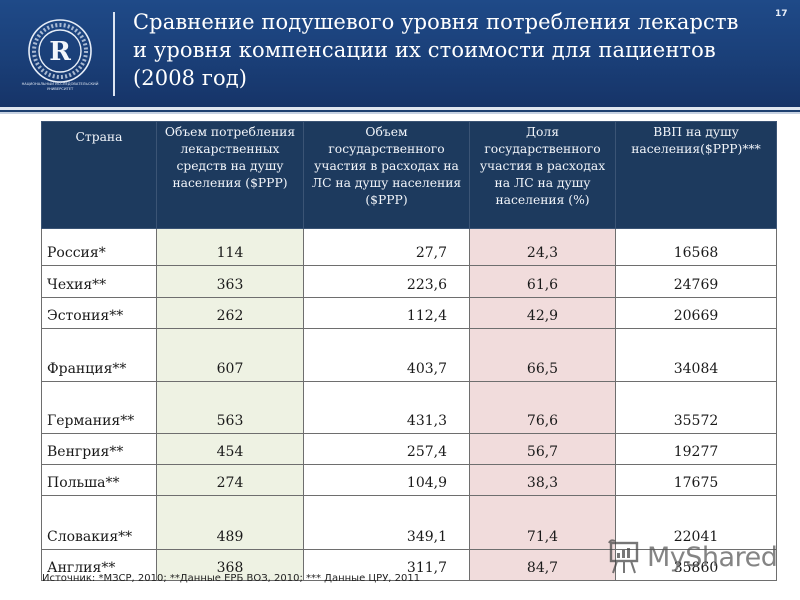 The image size is (800, 600). I want to click on cell-gov-share: 56,7, so click(542, 449).